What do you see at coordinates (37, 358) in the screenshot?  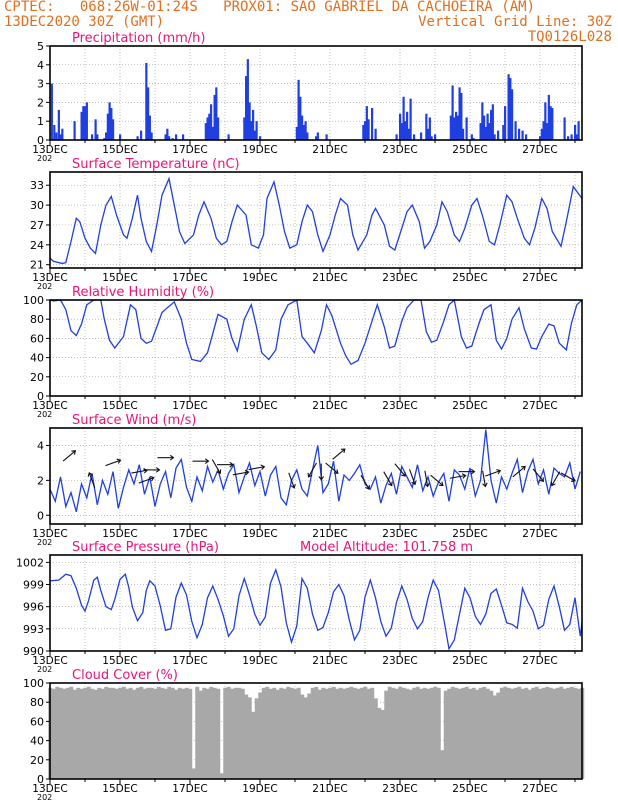 I see `y-tick-label: 40` at bounding box center [37, 358].